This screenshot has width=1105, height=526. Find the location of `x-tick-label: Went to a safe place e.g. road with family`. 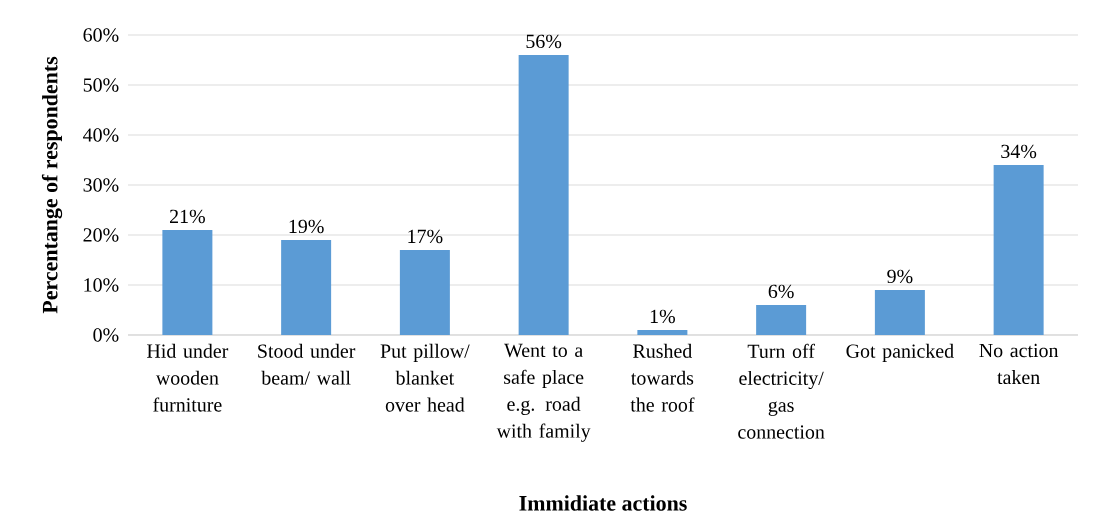

x-tick-label: Went to a safe place e.g. road with family is located at coordinates (543, 392).